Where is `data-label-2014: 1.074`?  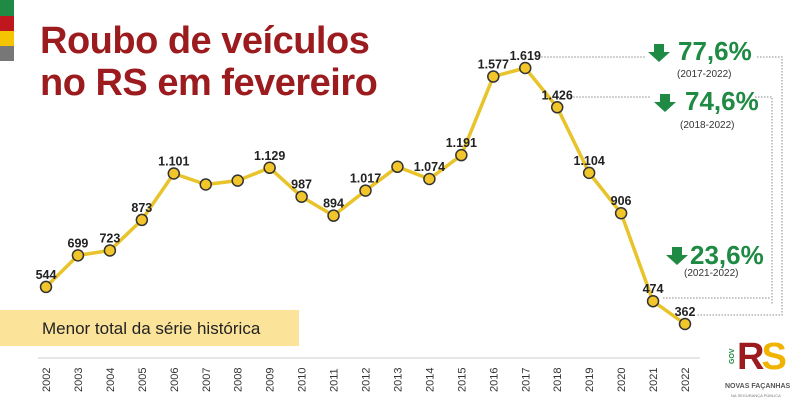
data-label-2014: 1.074 is located at coordinates (429, 167).